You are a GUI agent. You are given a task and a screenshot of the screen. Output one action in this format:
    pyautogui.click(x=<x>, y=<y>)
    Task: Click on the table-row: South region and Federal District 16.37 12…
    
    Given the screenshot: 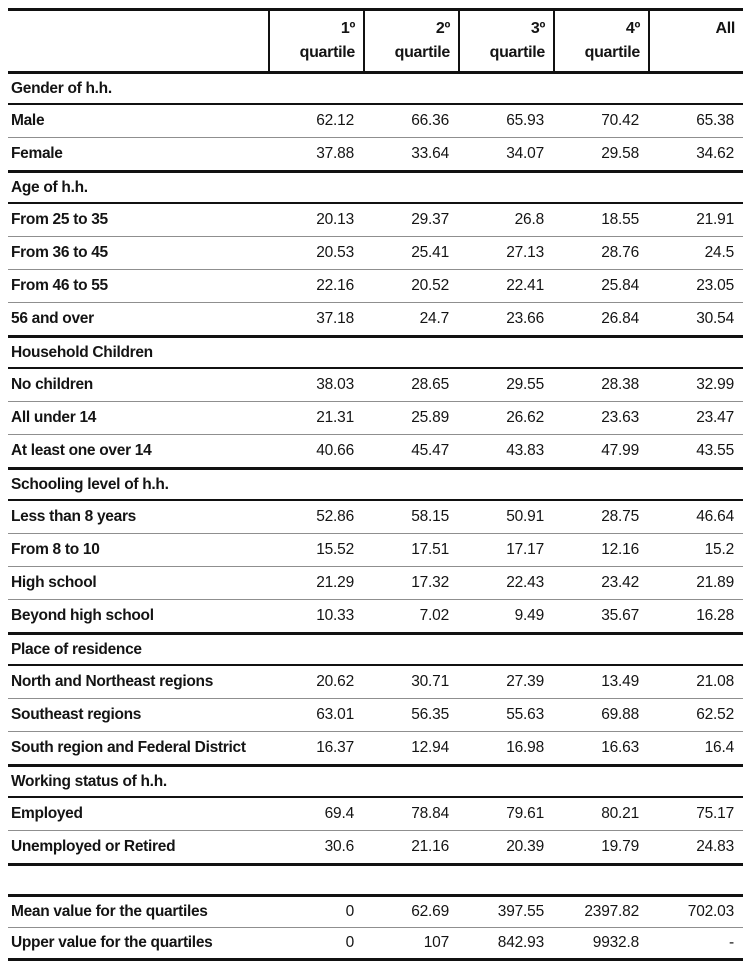 What is the action you would take?
    pyautogui.click(x=375, y=747)
    